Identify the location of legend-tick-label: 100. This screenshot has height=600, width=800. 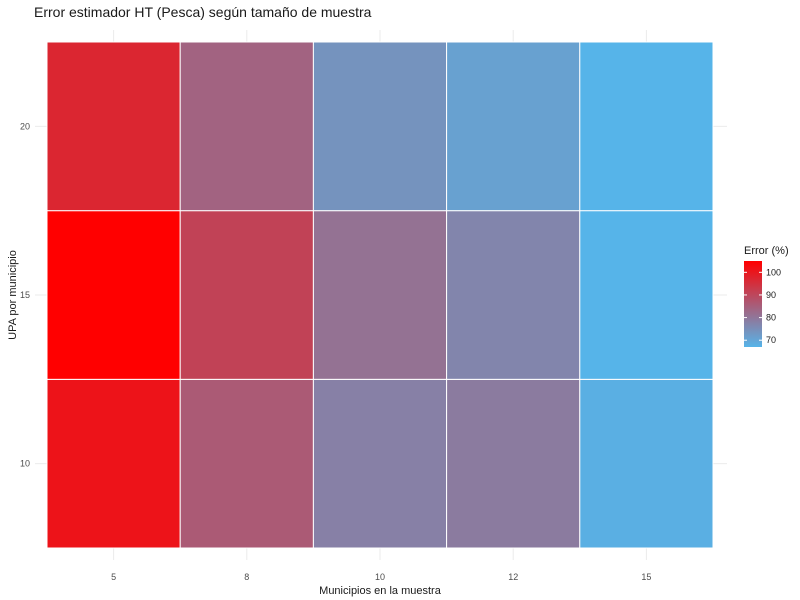
(773, 272).